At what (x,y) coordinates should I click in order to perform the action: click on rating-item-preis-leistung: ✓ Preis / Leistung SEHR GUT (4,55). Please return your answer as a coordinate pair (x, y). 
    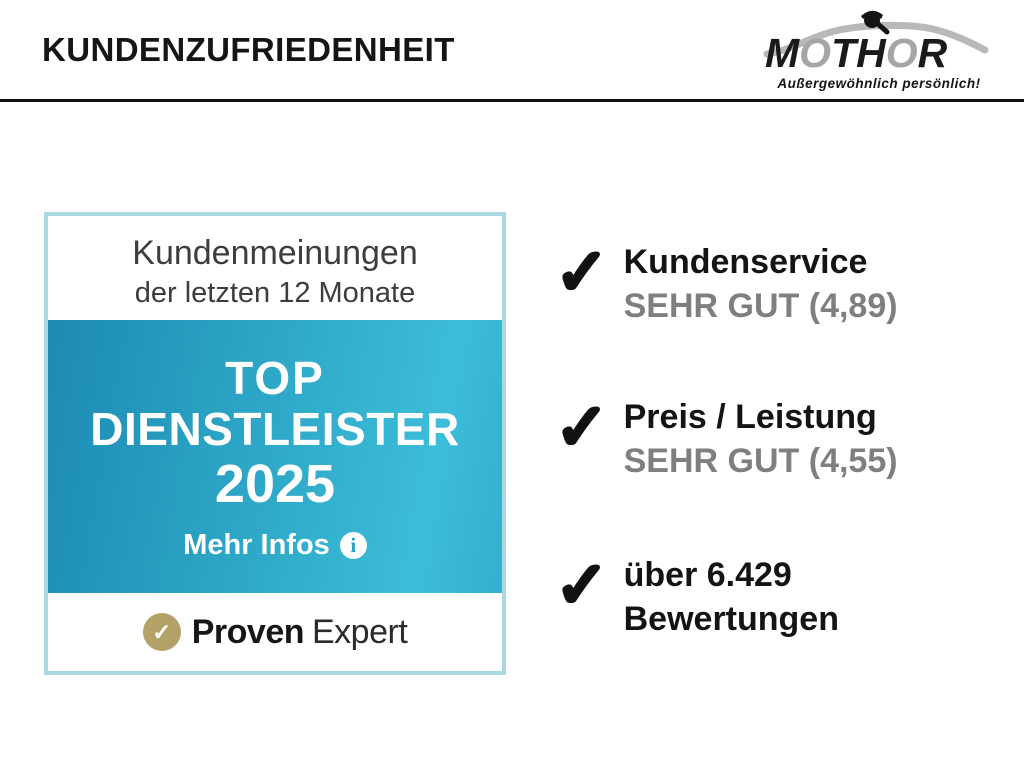
    Looking at the image, I should click on (726, 437).